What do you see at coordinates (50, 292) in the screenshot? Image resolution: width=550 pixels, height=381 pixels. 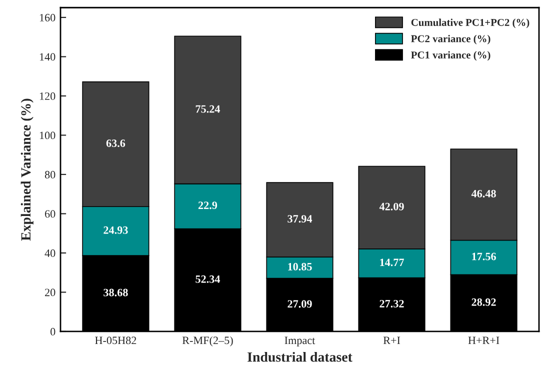 I see `y-tick-label: 20` at bounding box center [50, 292].